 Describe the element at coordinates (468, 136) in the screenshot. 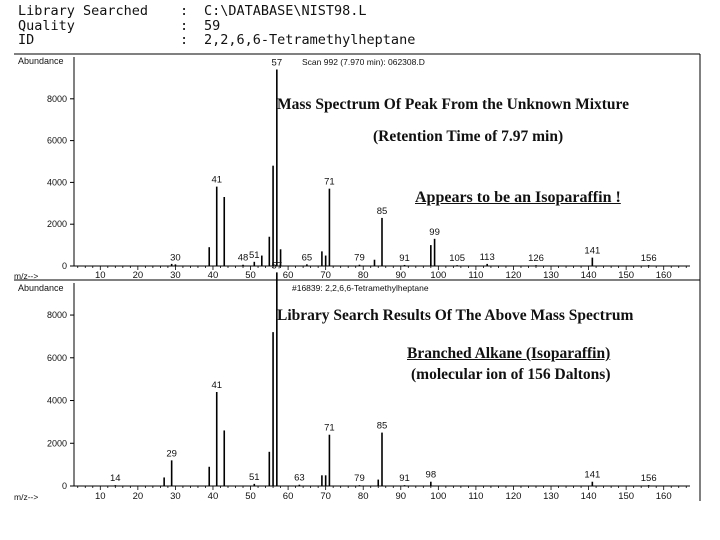

I see `top-annotation-retention: (Retention Time of 7.97 min)` at that location.